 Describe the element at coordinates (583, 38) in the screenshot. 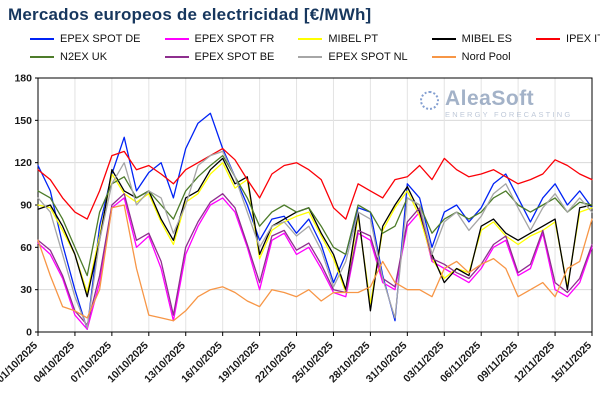

I see `legend-label: IPEX IT` at that location.